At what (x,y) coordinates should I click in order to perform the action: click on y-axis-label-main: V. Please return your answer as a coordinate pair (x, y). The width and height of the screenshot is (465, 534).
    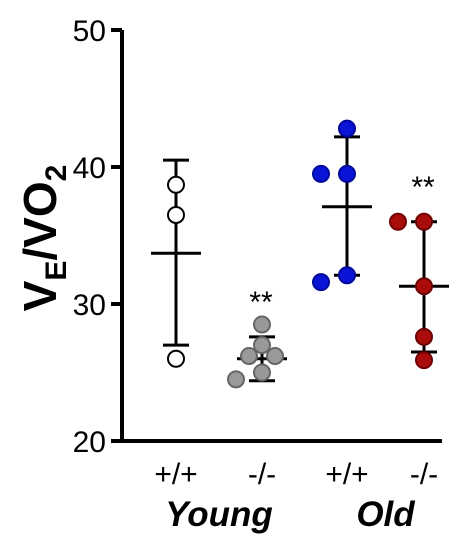
    Looking at the image, I should click on (40, 295).